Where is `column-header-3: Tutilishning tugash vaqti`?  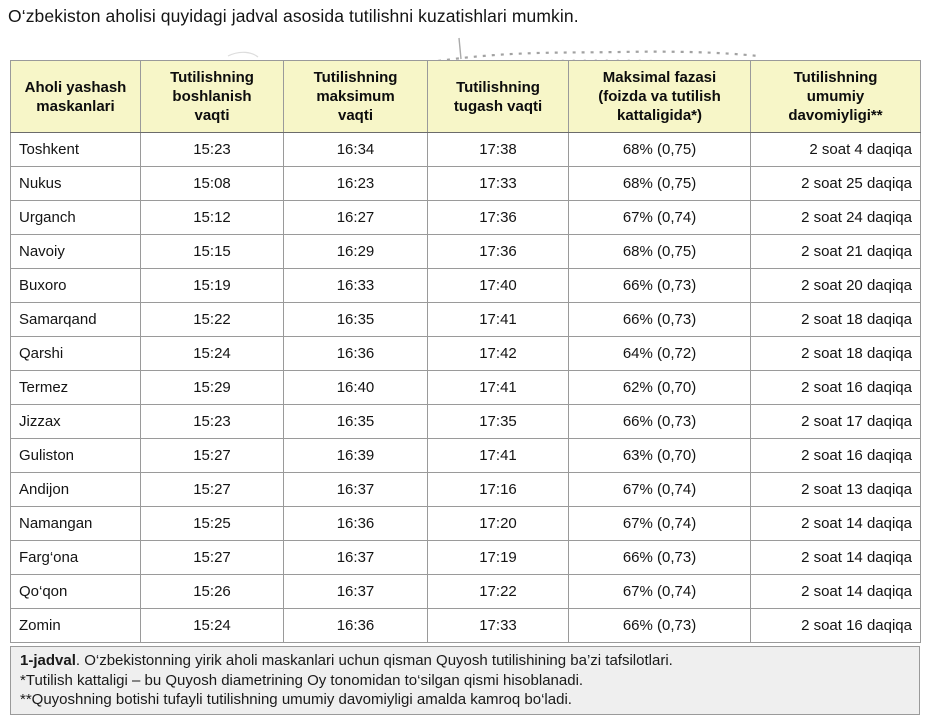
column-header-3: Tutilishning tugash vaqti is located at coordinates (498, 96).